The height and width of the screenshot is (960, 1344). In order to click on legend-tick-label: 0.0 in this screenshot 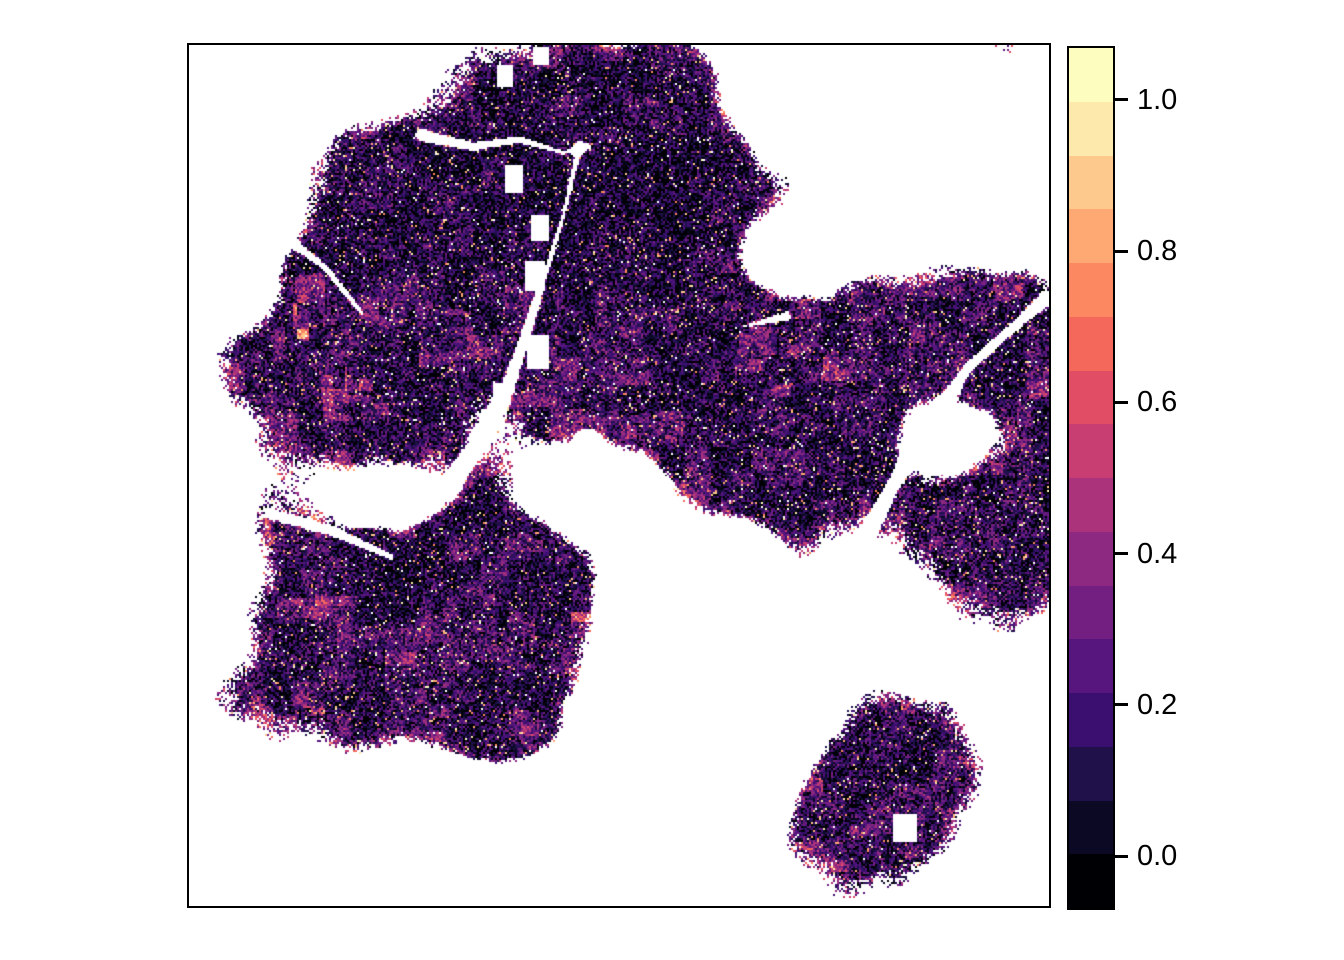, I will do `click(1157, 856)`.